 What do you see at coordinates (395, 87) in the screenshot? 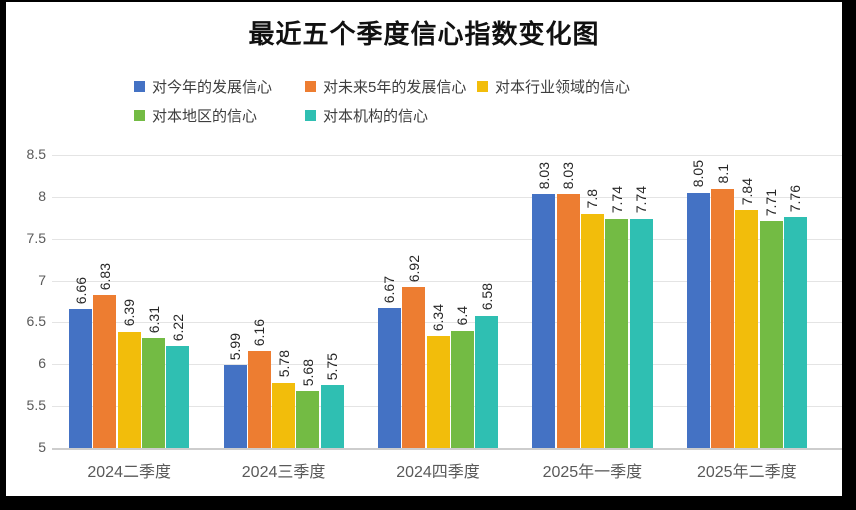
I see `legend-item-label: 对未来5年的发展信心` at bounding box center [395, 87].